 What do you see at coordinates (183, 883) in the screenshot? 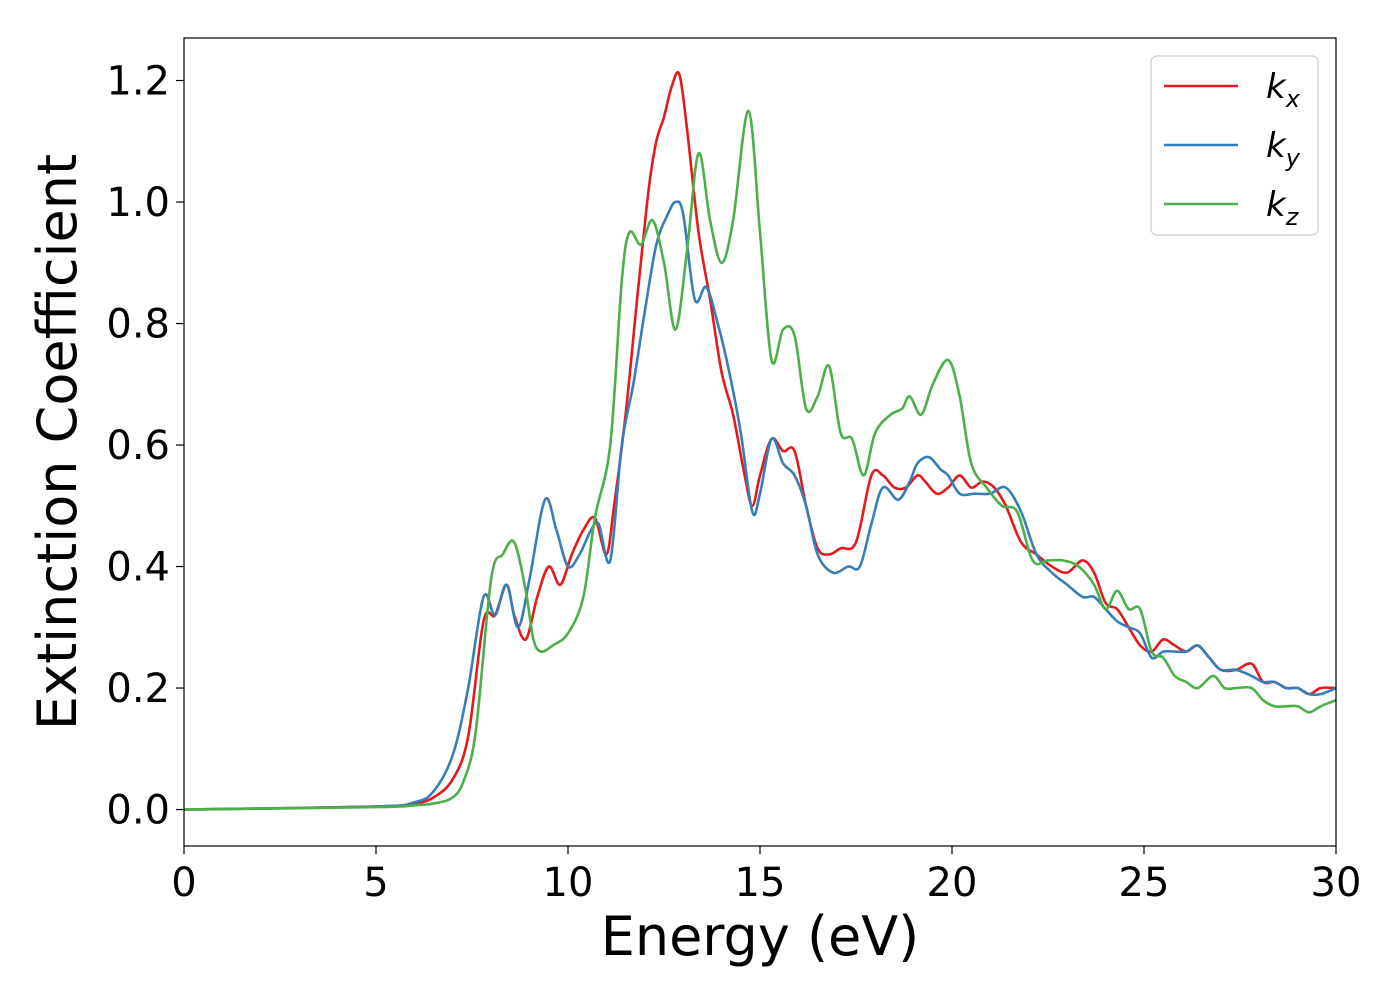
I see `x-tick-label: 0` at bounding box center [183, 883].